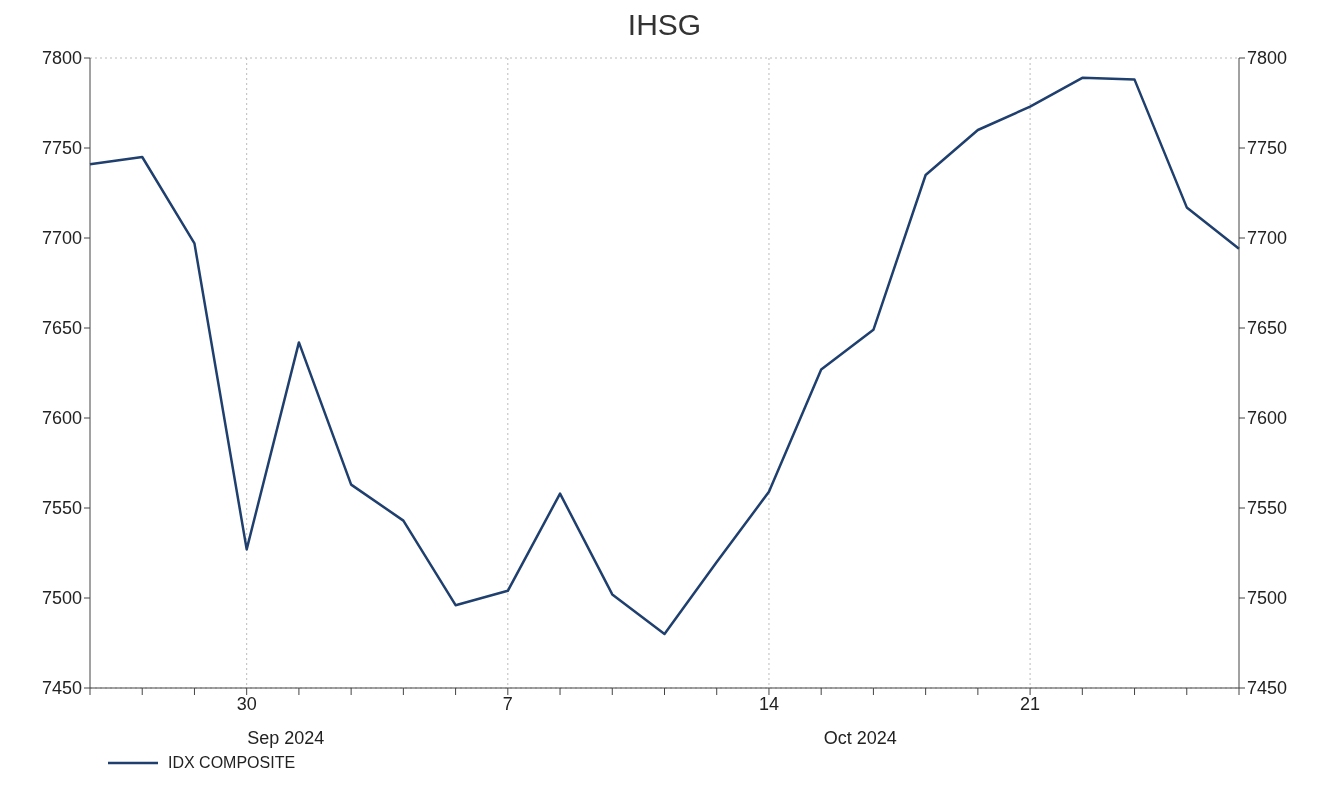 This screenshot has width=1329, height=812. Describe the element at coordinates (1267, 328) in the screenshot. I see `y2-tick-label: 7650` at that location.